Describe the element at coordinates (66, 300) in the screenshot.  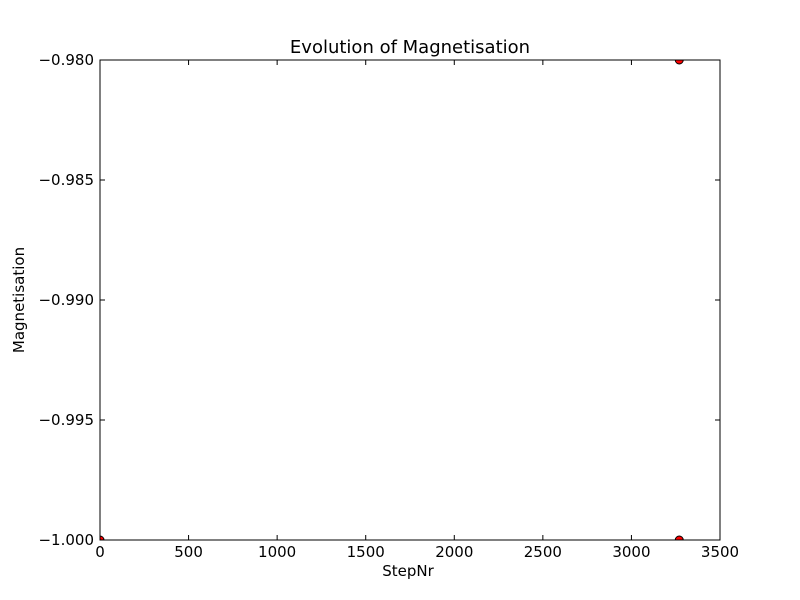
I see `y-tick-label: −0.990` at that location.